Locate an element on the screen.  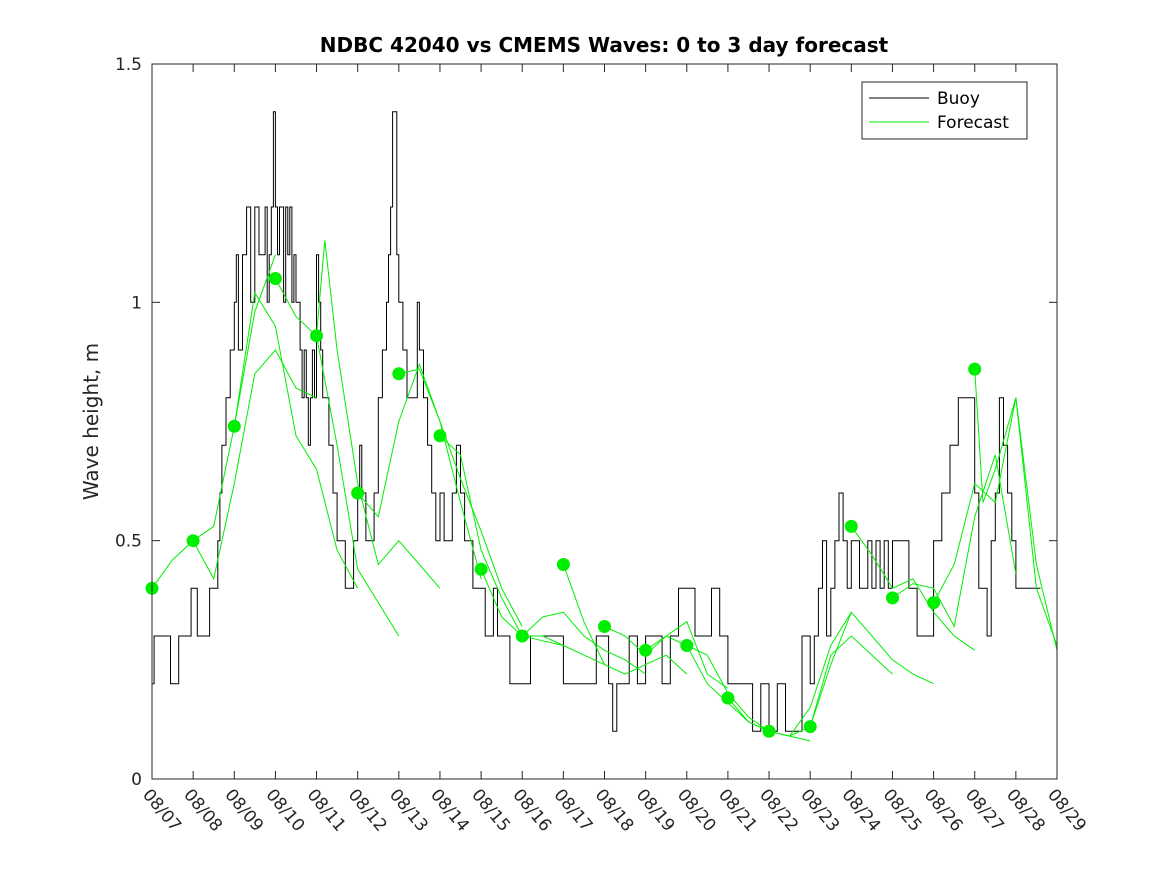
legend-forecast-label: Forecast is located at coordinates (973, 123).